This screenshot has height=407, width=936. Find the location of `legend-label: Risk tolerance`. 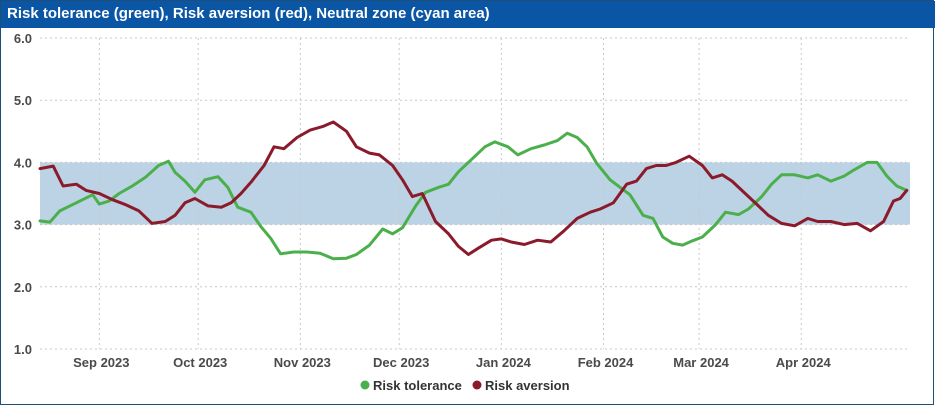

legend-label: Risk tolerance is located at coordinates (417, 385).